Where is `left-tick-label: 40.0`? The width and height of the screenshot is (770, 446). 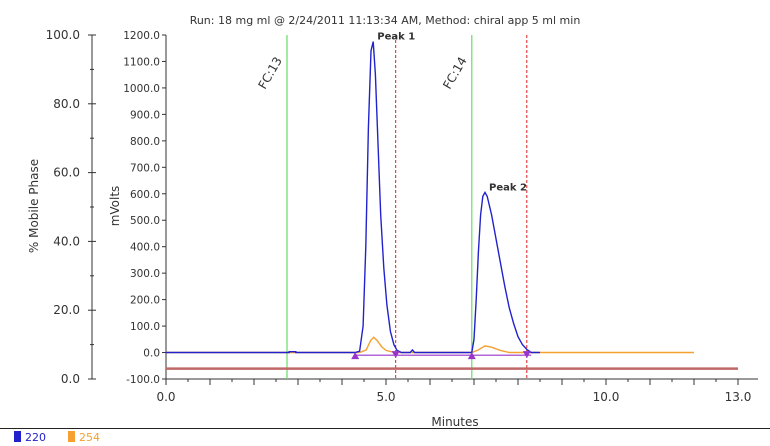
left-tick-label: 40.0 is located at coordinates (66, 241).